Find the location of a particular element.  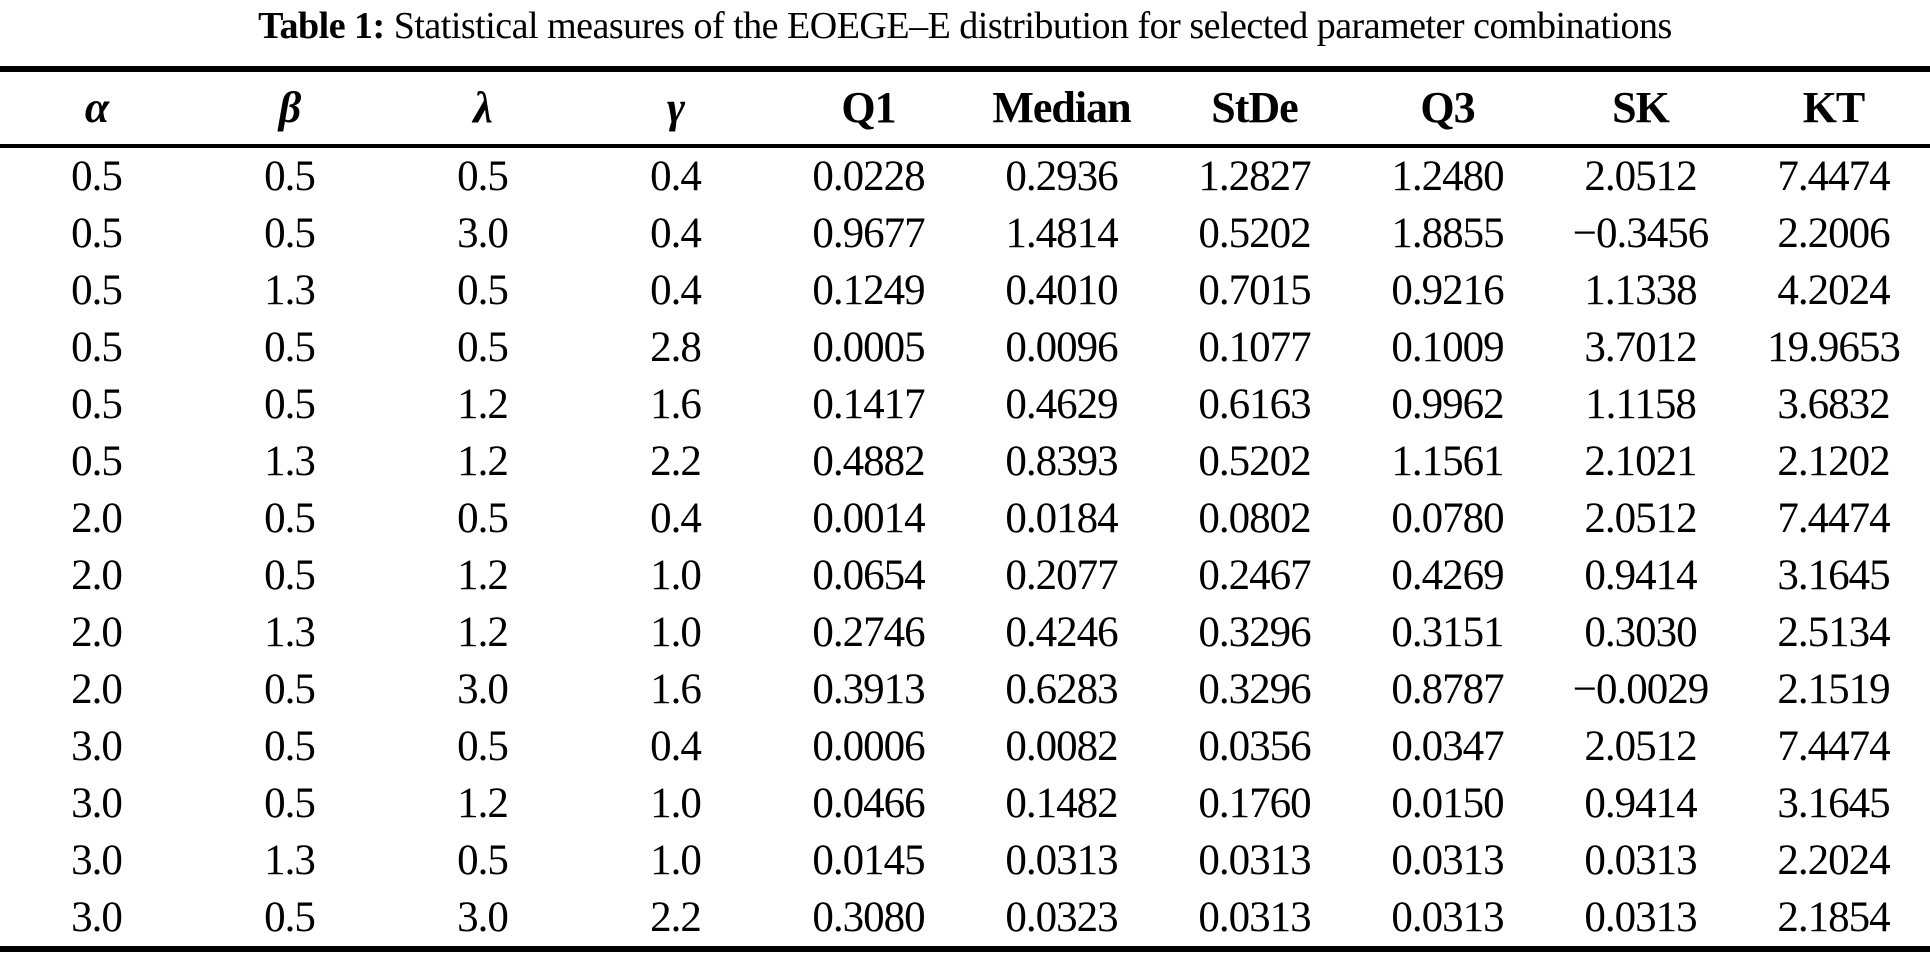

table-cell-median: 0.0184 is located at coordinates (1061, 518).